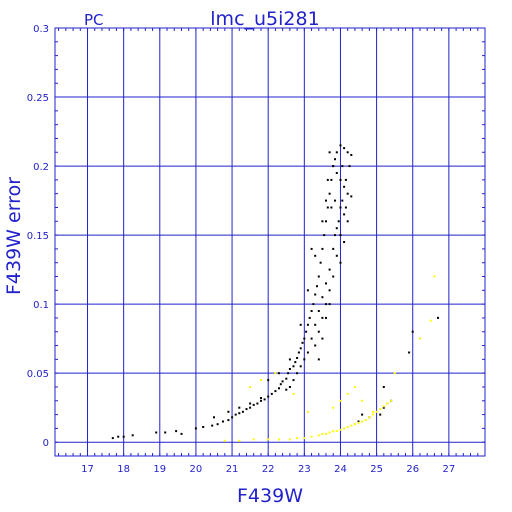  What do you see at coordinates (38, 374) in the screenshot?
I see `y-tick-label: 0.05` at bounding box center [38, 374].